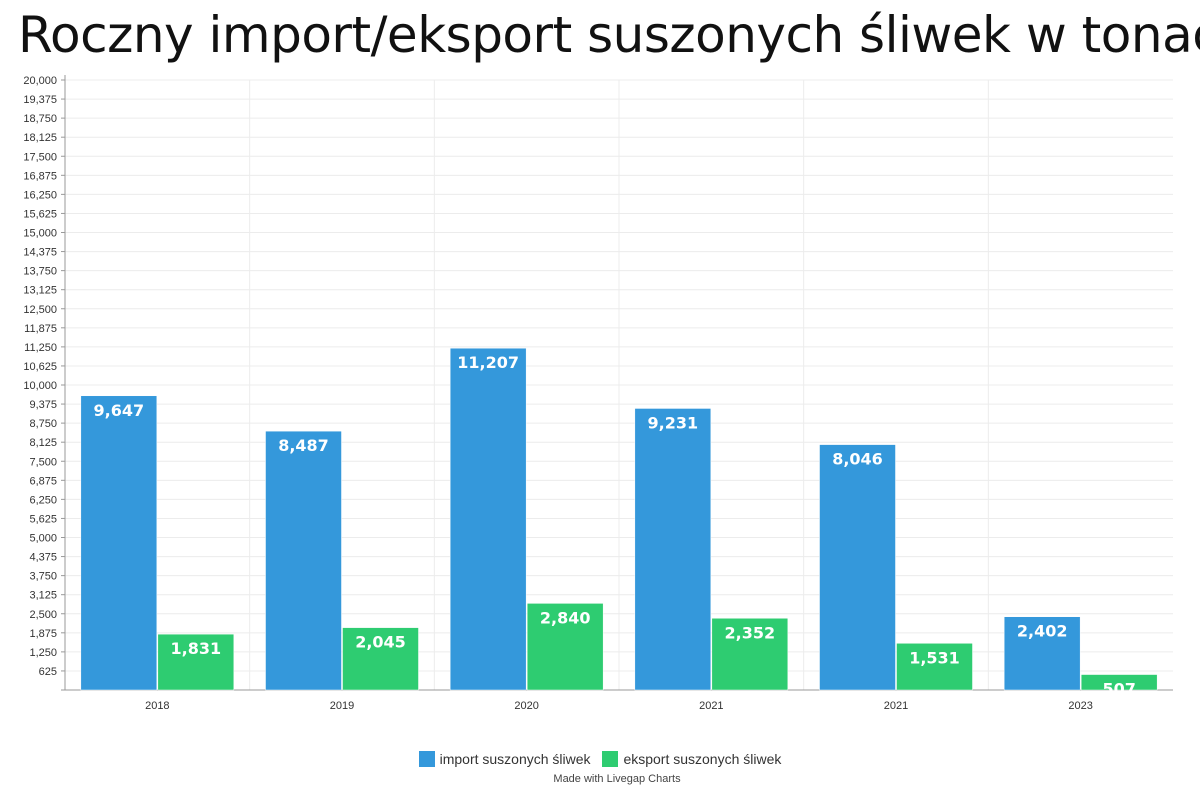 Image resolution: width=1200 pixels, height=800 pixels. I want to click on y-tick-label: 16,250, so click(40, 195).